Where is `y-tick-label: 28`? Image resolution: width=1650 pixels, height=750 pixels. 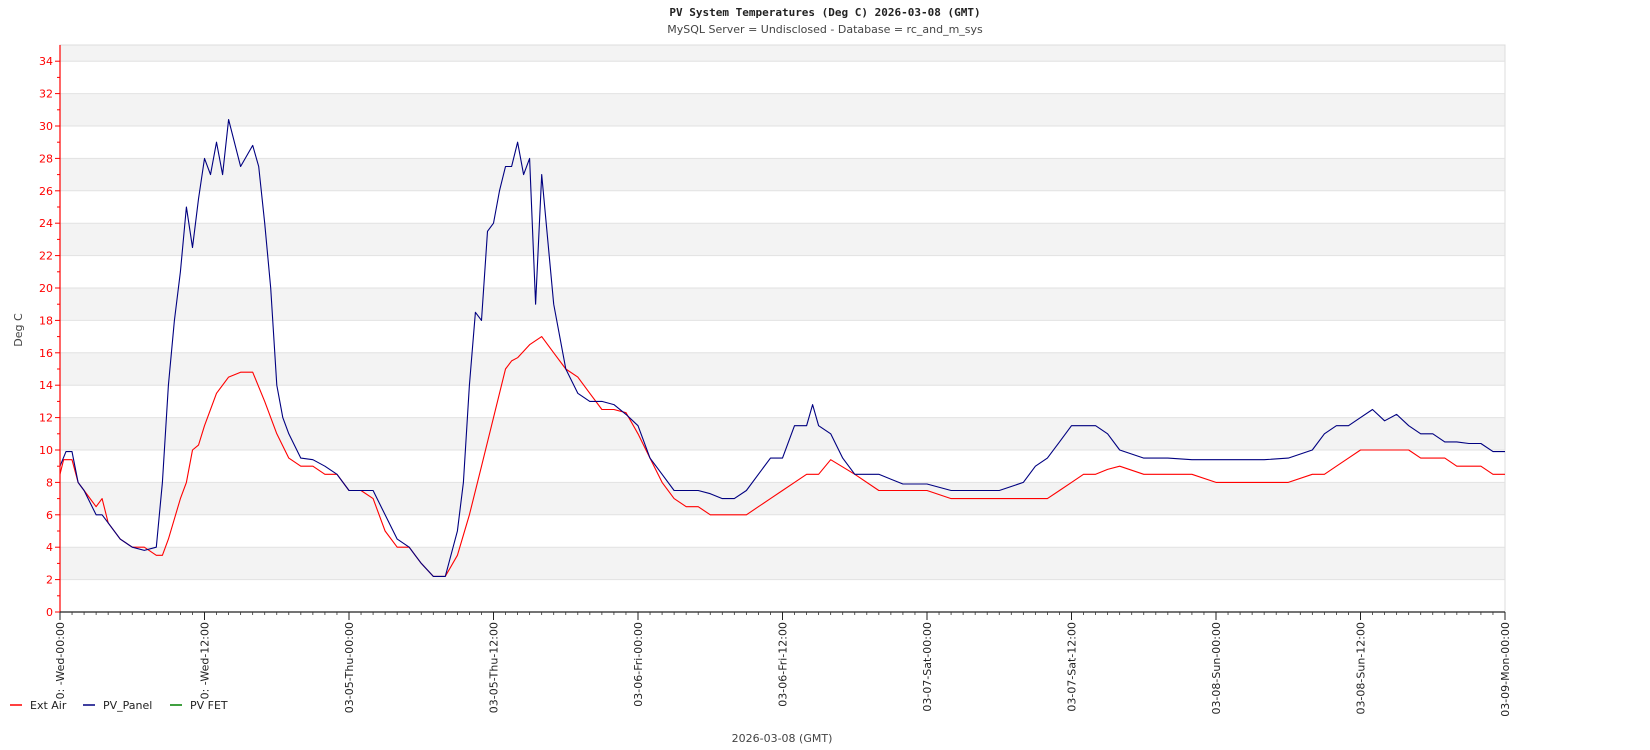 y-tick-label: 28 is located at coordinates (46, 158).